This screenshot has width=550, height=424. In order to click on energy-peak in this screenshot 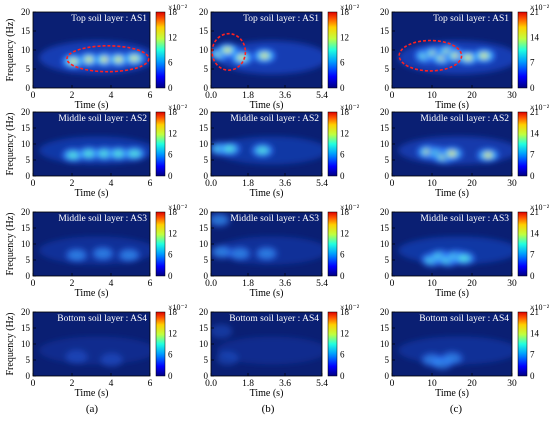, I will do `click(227, 358)`.